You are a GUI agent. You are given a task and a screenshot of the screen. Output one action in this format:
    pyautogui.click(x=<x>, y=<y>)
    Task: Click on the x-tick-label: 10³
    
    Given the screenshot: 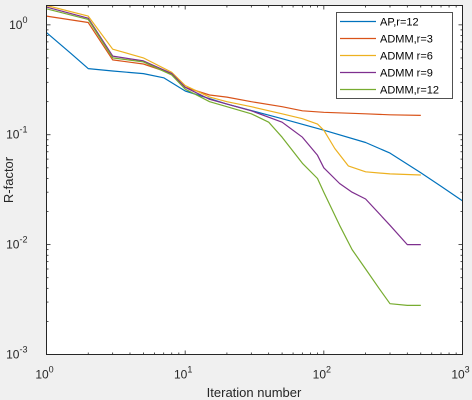 What is the action you would take?
    pyautogui.click(x=460, y=373)
    